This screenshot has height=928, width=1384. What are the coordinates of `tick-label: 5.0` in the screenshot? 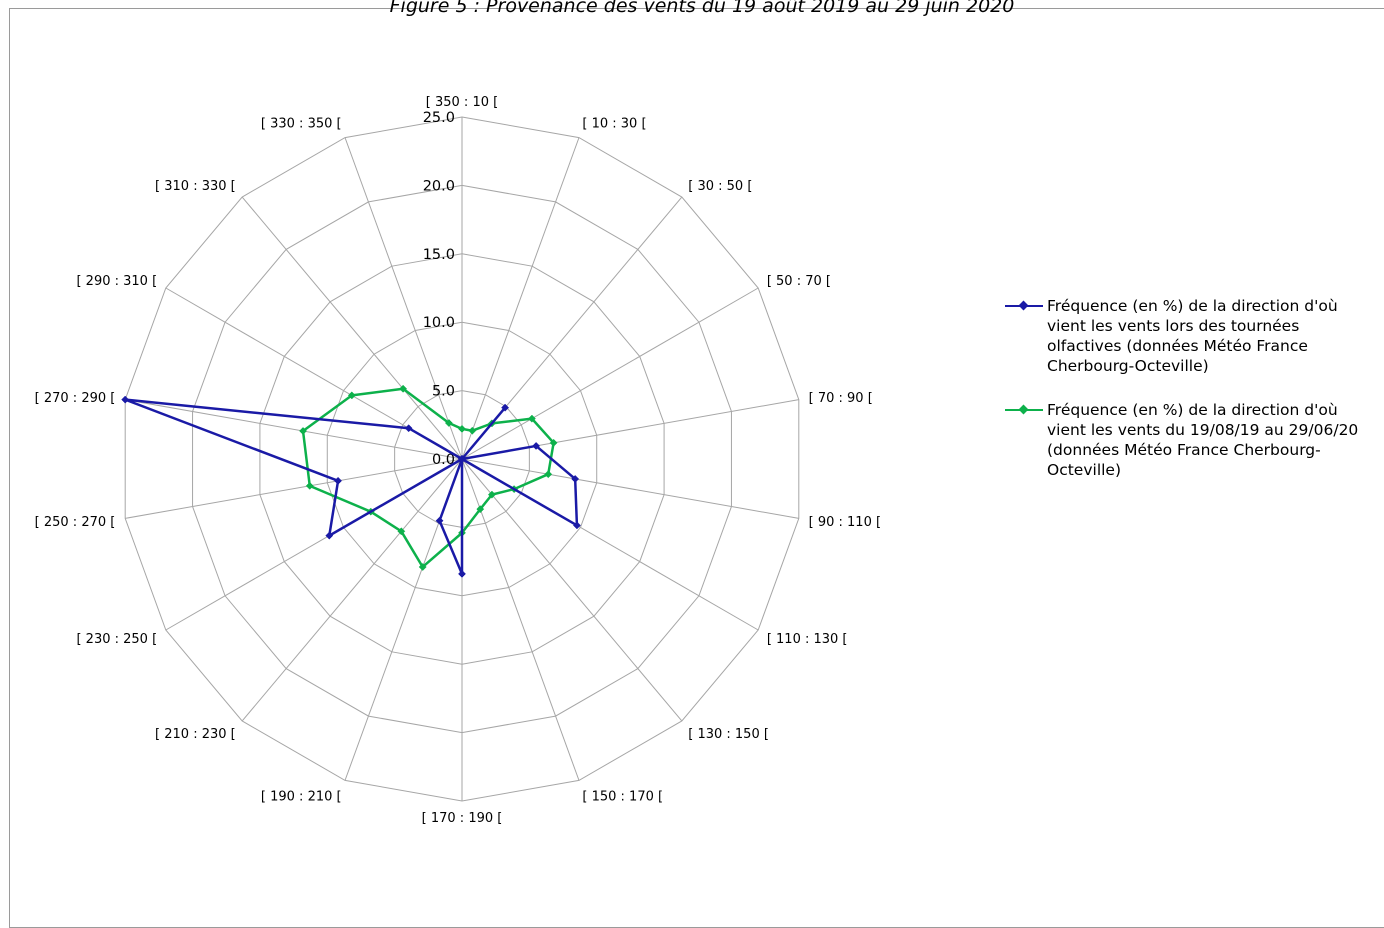 It's located at (443, 392).